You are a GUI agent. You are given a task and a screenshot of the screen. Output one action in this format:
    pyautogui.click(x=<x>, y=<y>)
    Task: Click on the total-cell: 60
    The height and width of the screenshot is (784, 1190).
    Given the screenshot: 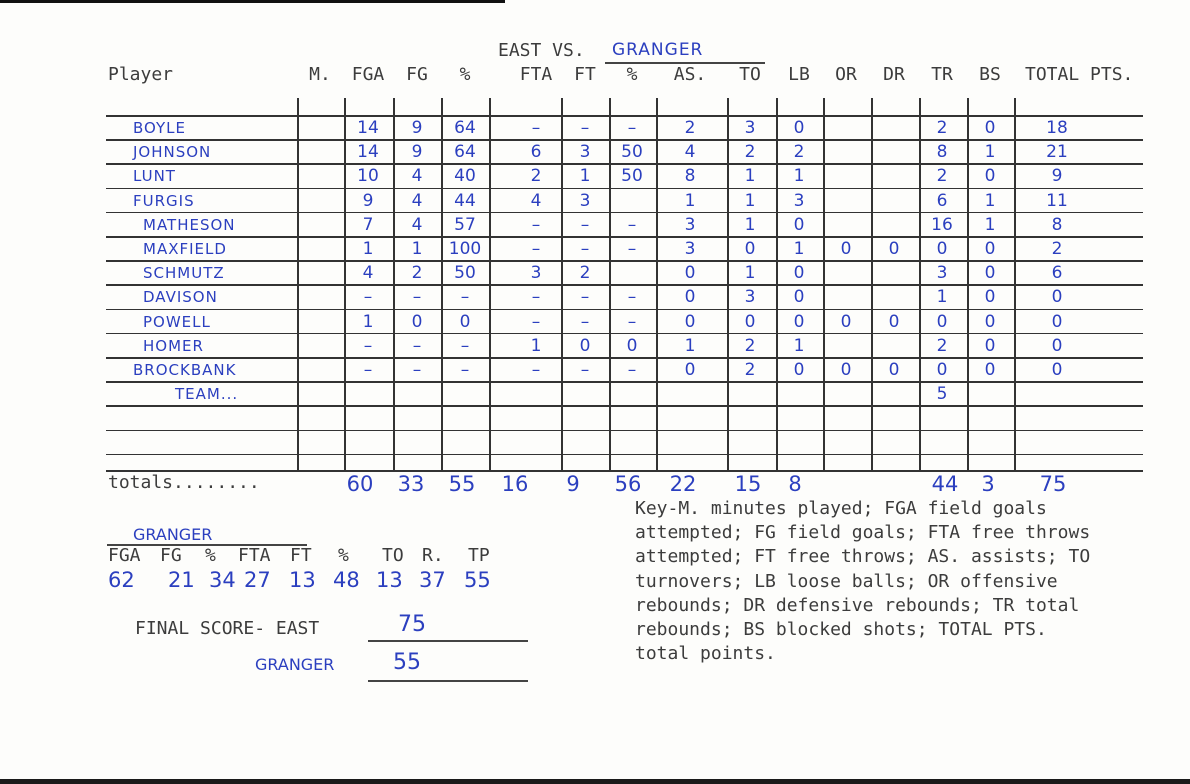 What is the action you would take?
    pyautogui.click(x=360, y=484)
    